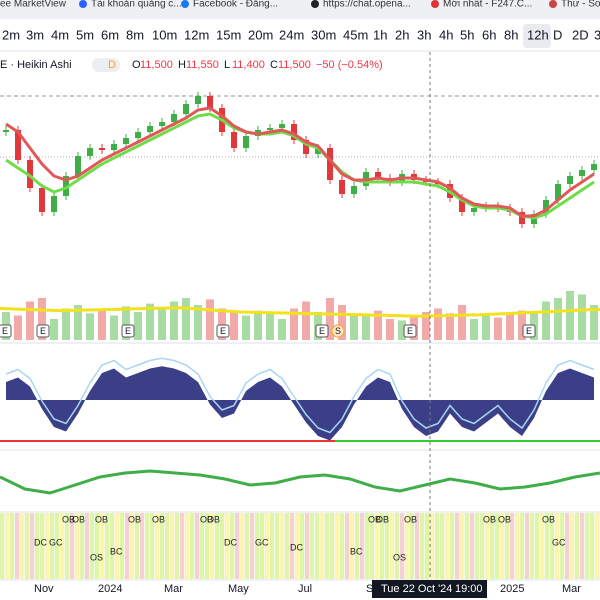 The width and height of the screenshot is (600, 600). Describe the element at coordinates (597, 34) in the screenshot. I see `timeframe-button: 3` at that location.